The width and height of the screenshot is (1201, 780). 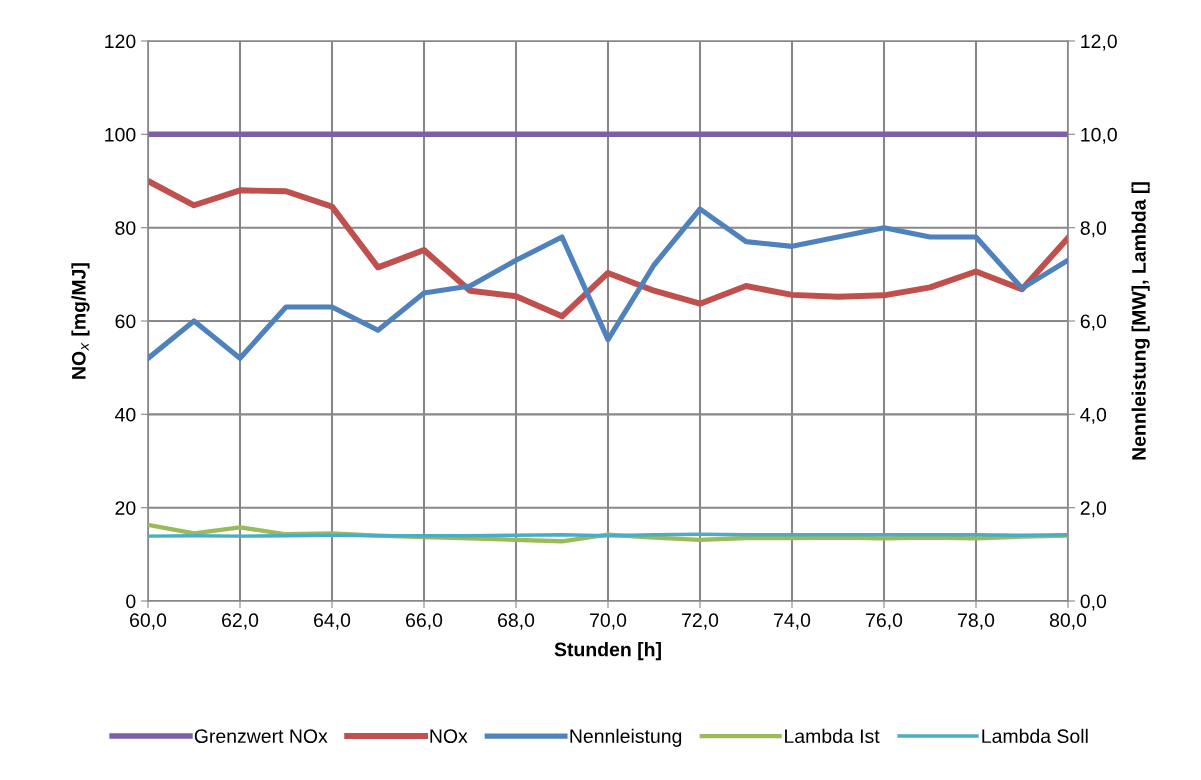 What do you see at coordinates (1099, 135) in the screenshot?
I see `y2-tick-label: 10,0` at bounding box center [1099, 135].